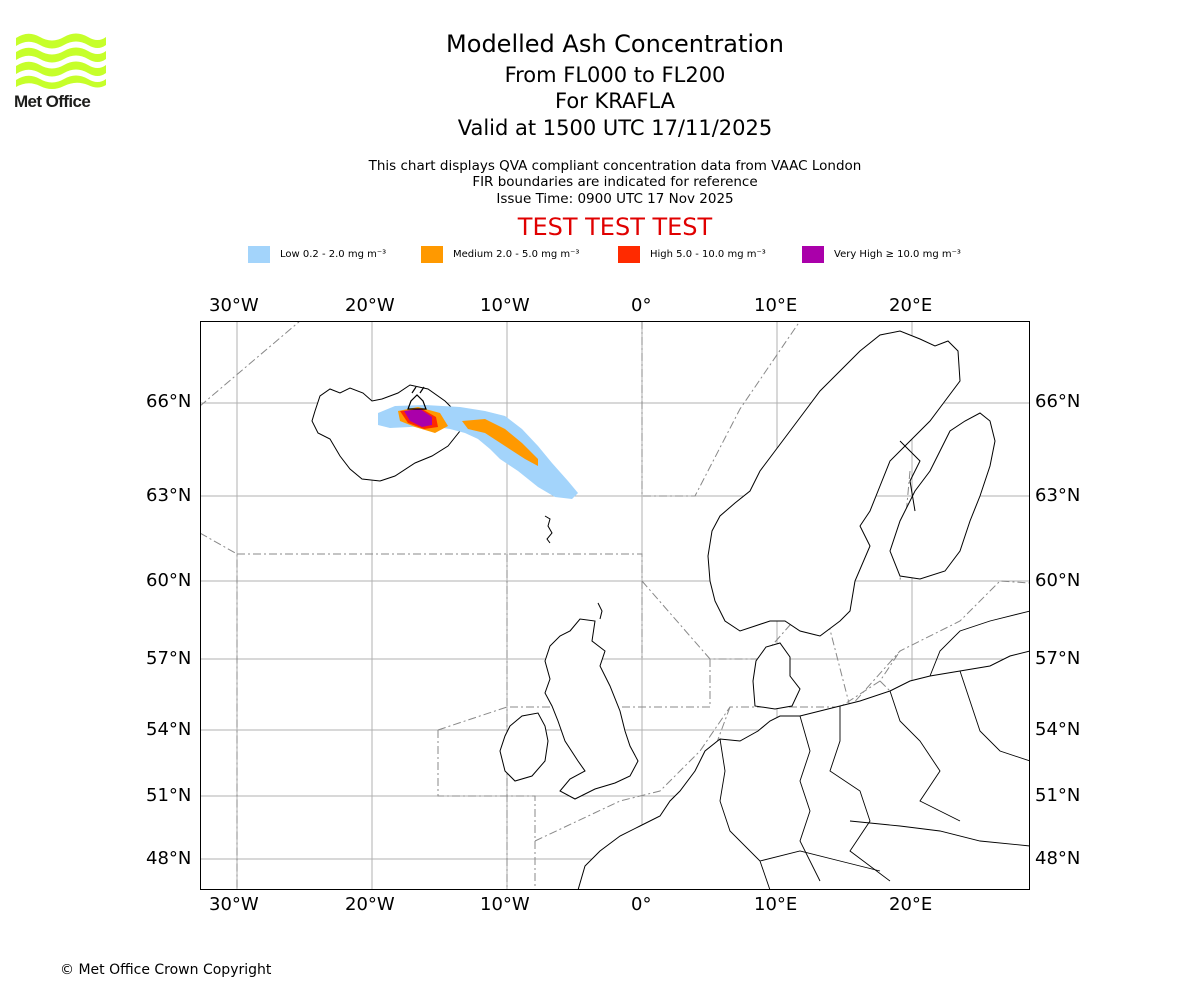 The width and height of the screenshot is (1200, 1000). Describe the element at coordinates (600, 611) in the screenshot. I see `shetland-islands` at that location.